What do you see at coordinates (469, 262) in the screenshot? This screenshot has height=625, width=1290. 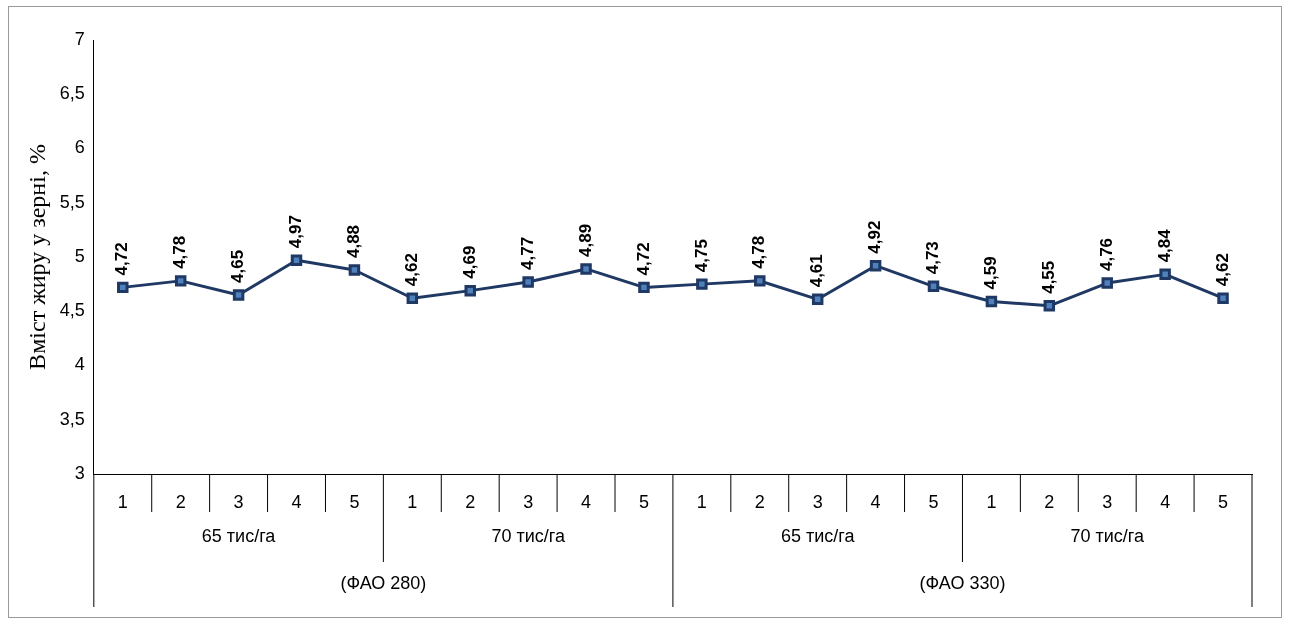 I see `data-label: 4,69` at bounding box center [469, 262].